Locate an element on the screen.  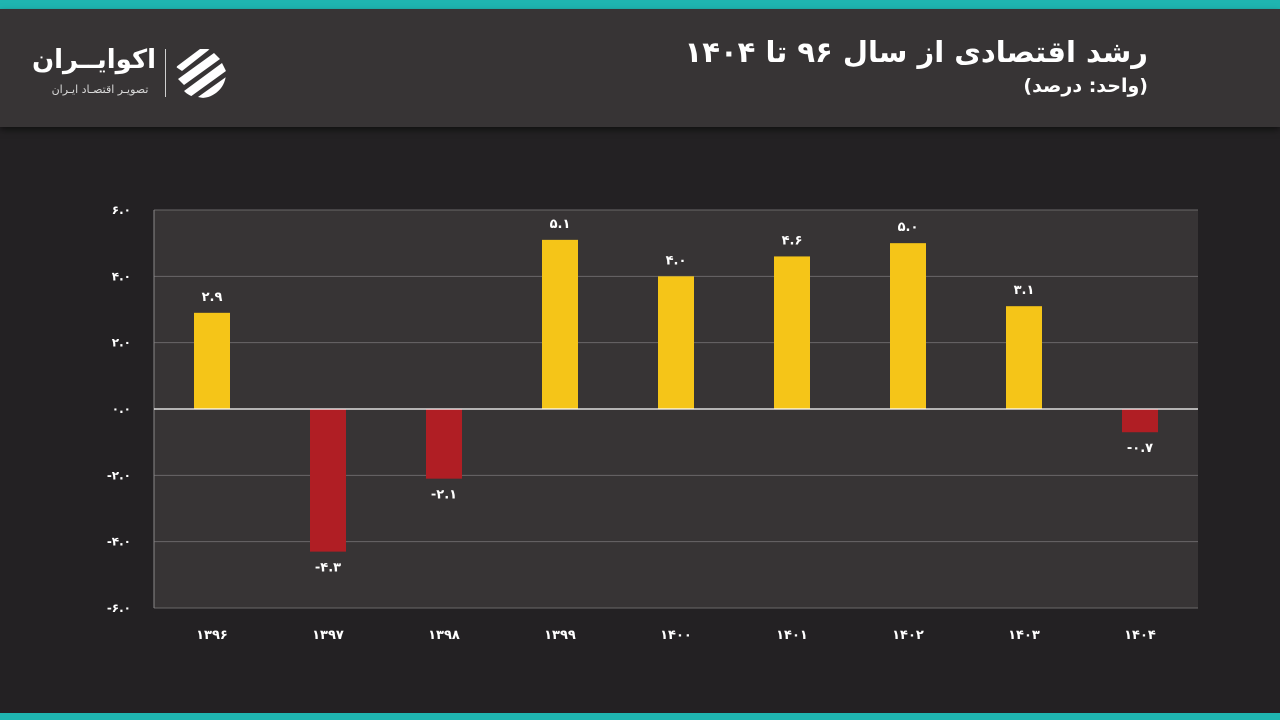
x-tick-label: ۱۴۰۴ is located at coordinates (1140, 635).